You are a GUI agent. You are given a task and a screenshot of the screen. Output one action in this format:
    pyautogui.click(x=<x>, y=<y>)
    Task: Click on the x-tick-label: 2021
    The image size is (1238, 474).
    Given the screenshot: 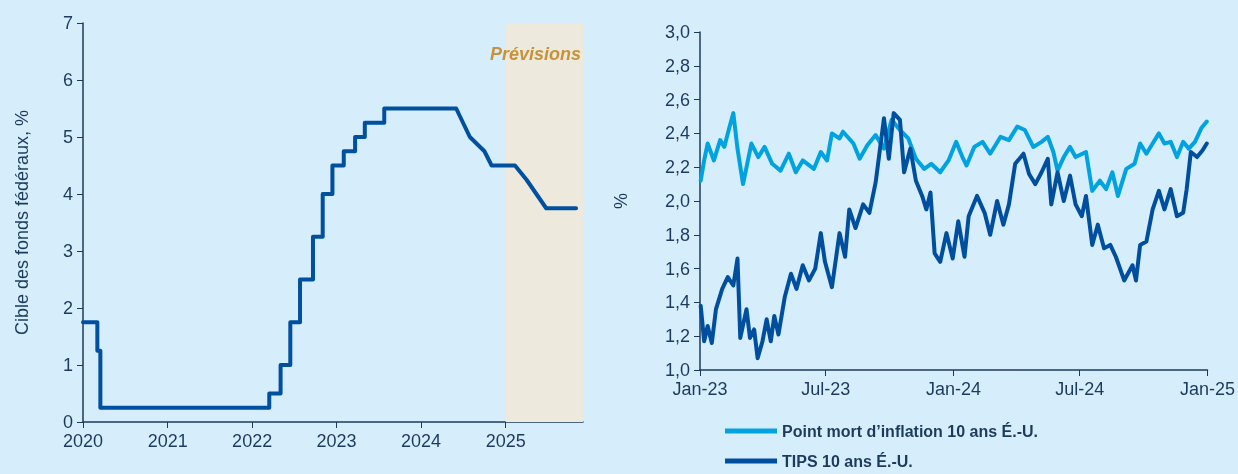 What is the action you would take?
    pyautogui.click(x=167, y=441)
    